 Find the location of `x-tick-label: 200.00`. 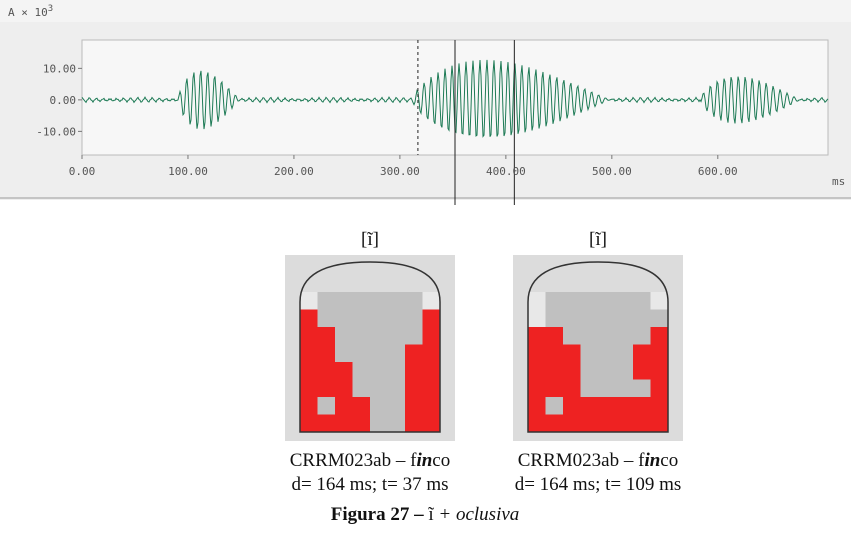

x-tick-label: 200.00 is located at coordinates (294, 171).